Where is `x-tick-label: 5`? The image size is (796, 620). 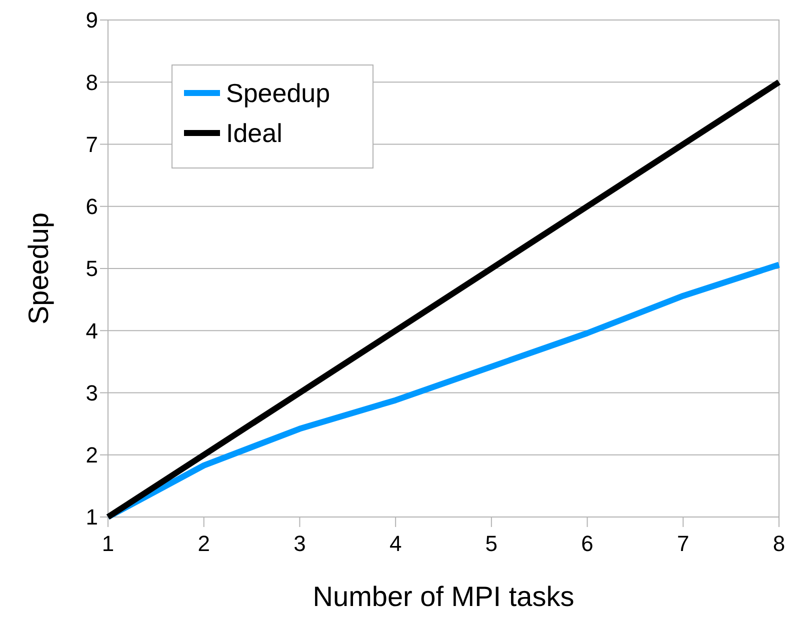 x-tick-label: 5 is located at coordinates (491, 543).